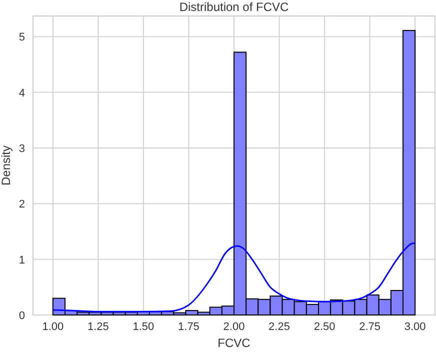 The width and height of the screenshot is (436, 353). I want to click on x-tick-label: 1.25, so click(98, 327).